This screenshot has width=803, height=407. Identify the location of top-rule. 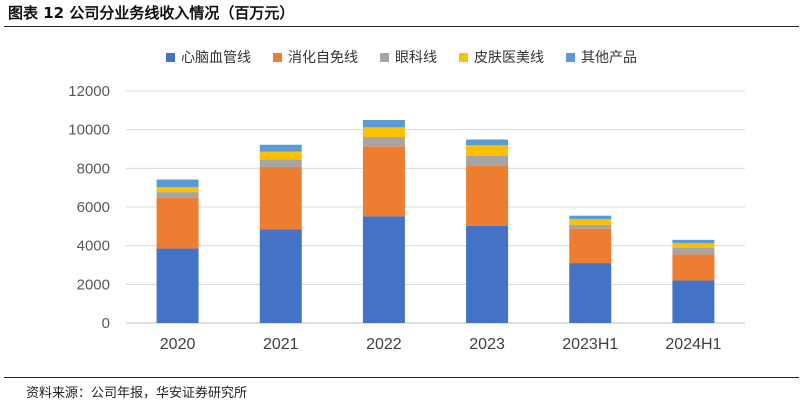
(401, 26).